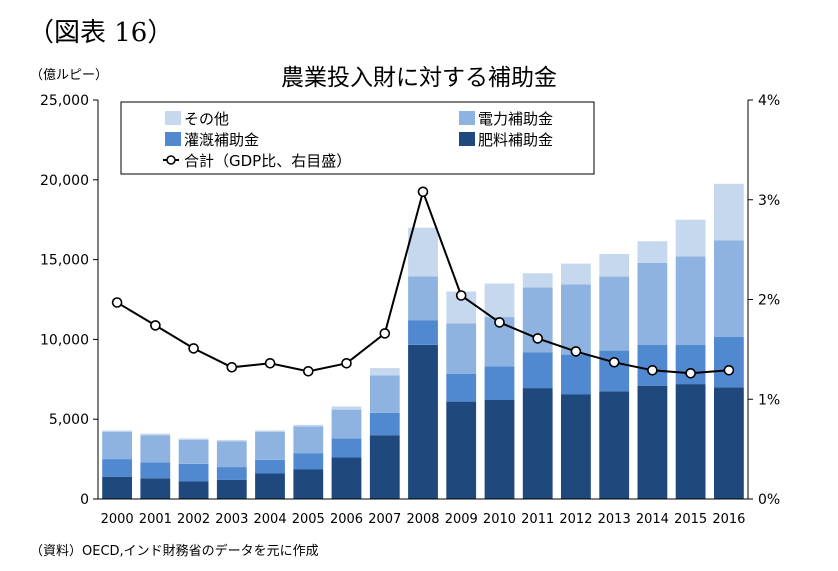 The image size is (838, 571). What do you see at coordinates (419, 78) in the screenshot?
I see `chart-title: 農業投入財に対する補助金` at bounding box center [419, 78].